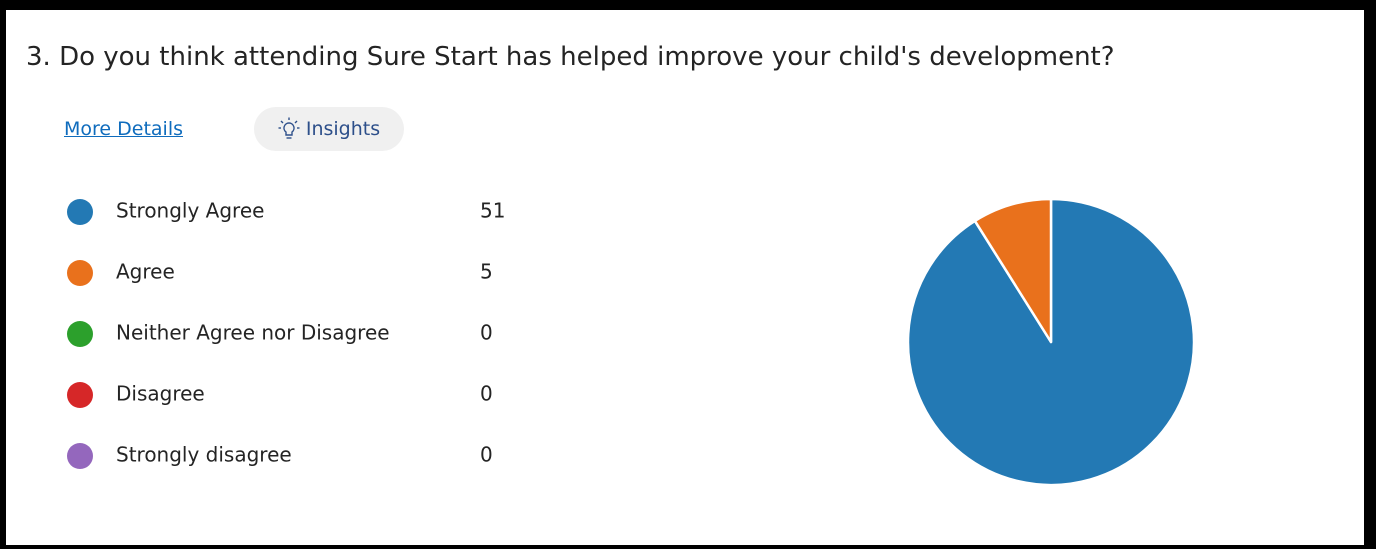 The height and width of the screenshot is (549, 1376). What do you see at coordinates (204, 455) in the screenshot?
I see `legend-label: Strongly disagree` at bounding box center [204, 455].